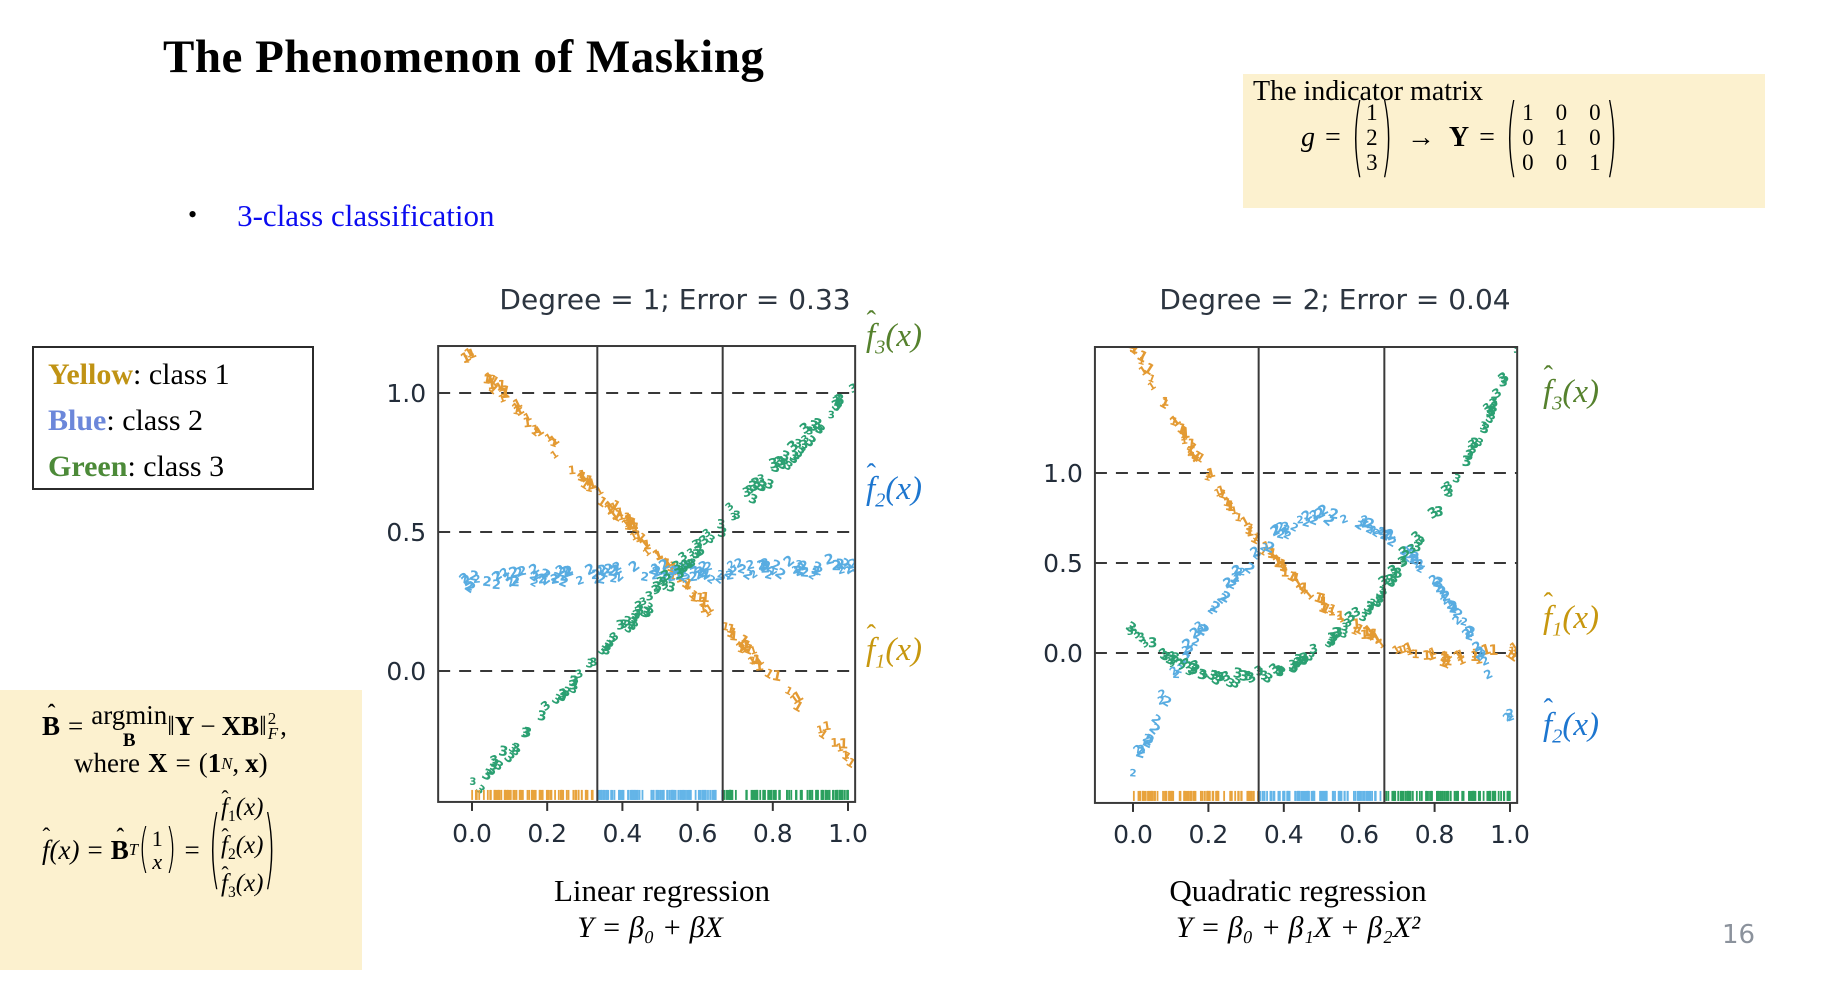  Describe the element at coordinates (136, 466) in the screenshot. I see `legend-item-class3: Green: class 3` at that location.